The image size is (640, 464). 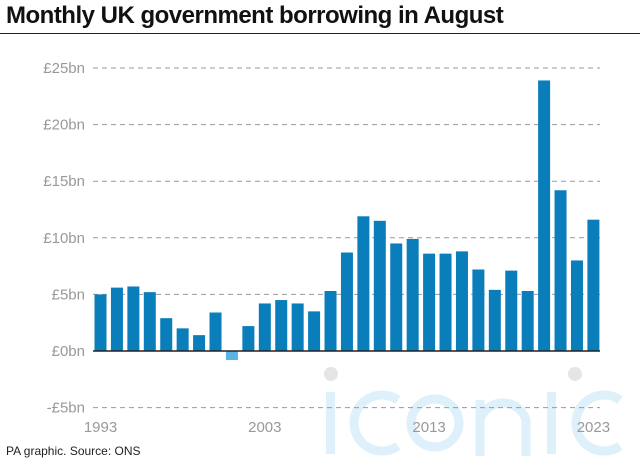 What do you see at coordinates (64, 181) in the screenshot?
I see `y-tick-label: £15bn` at bounding box center [64, 181].